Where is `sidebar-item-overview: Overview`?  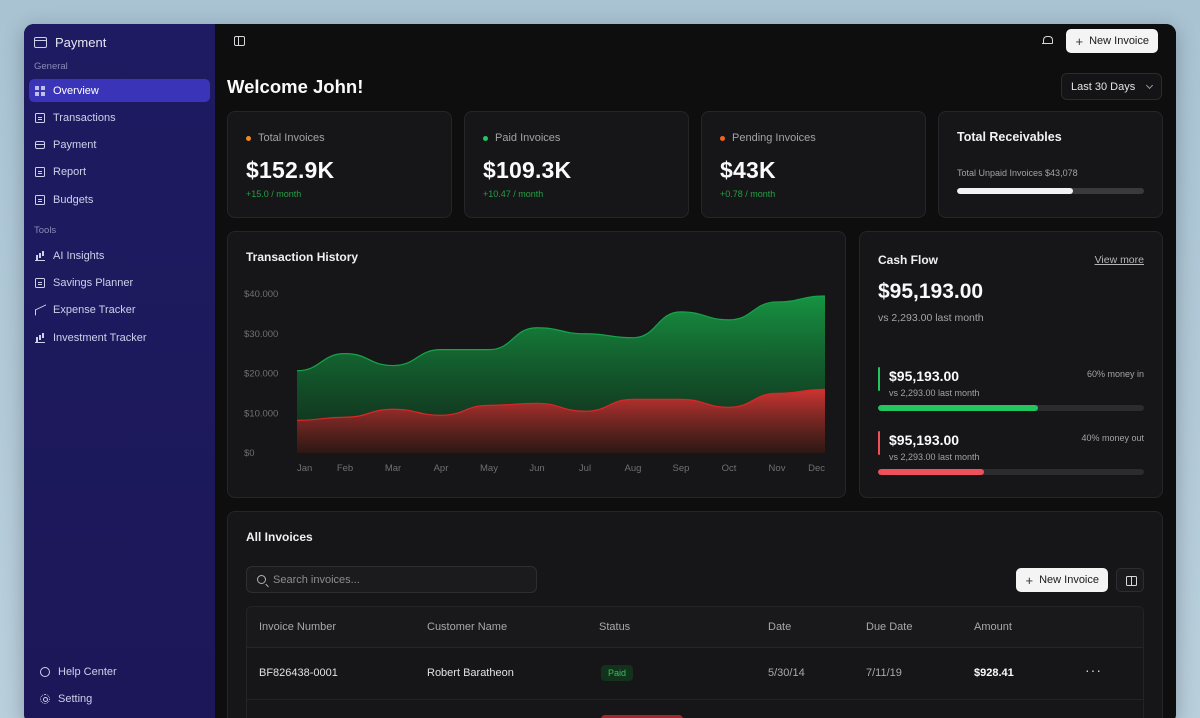
sidebar-item-overview: Overview is located at coordinates (119, 90).